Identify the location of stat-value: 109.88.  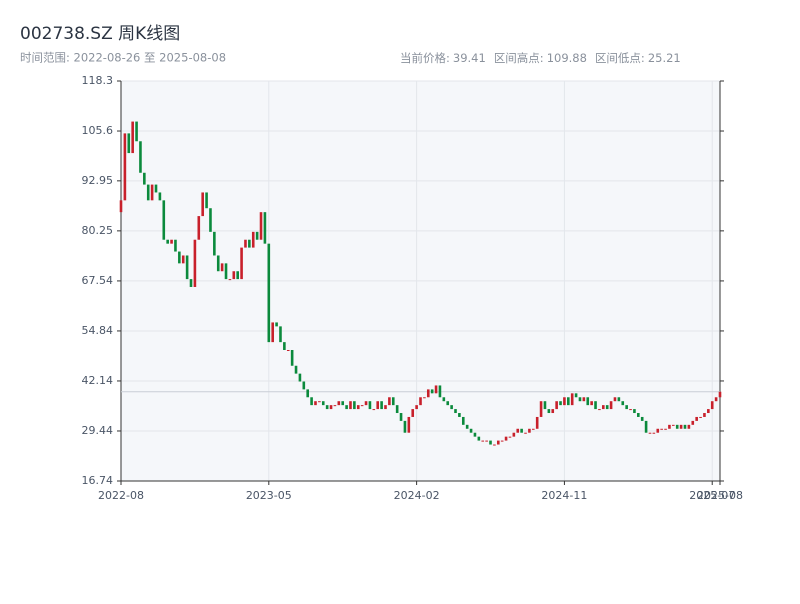
(567, 58).